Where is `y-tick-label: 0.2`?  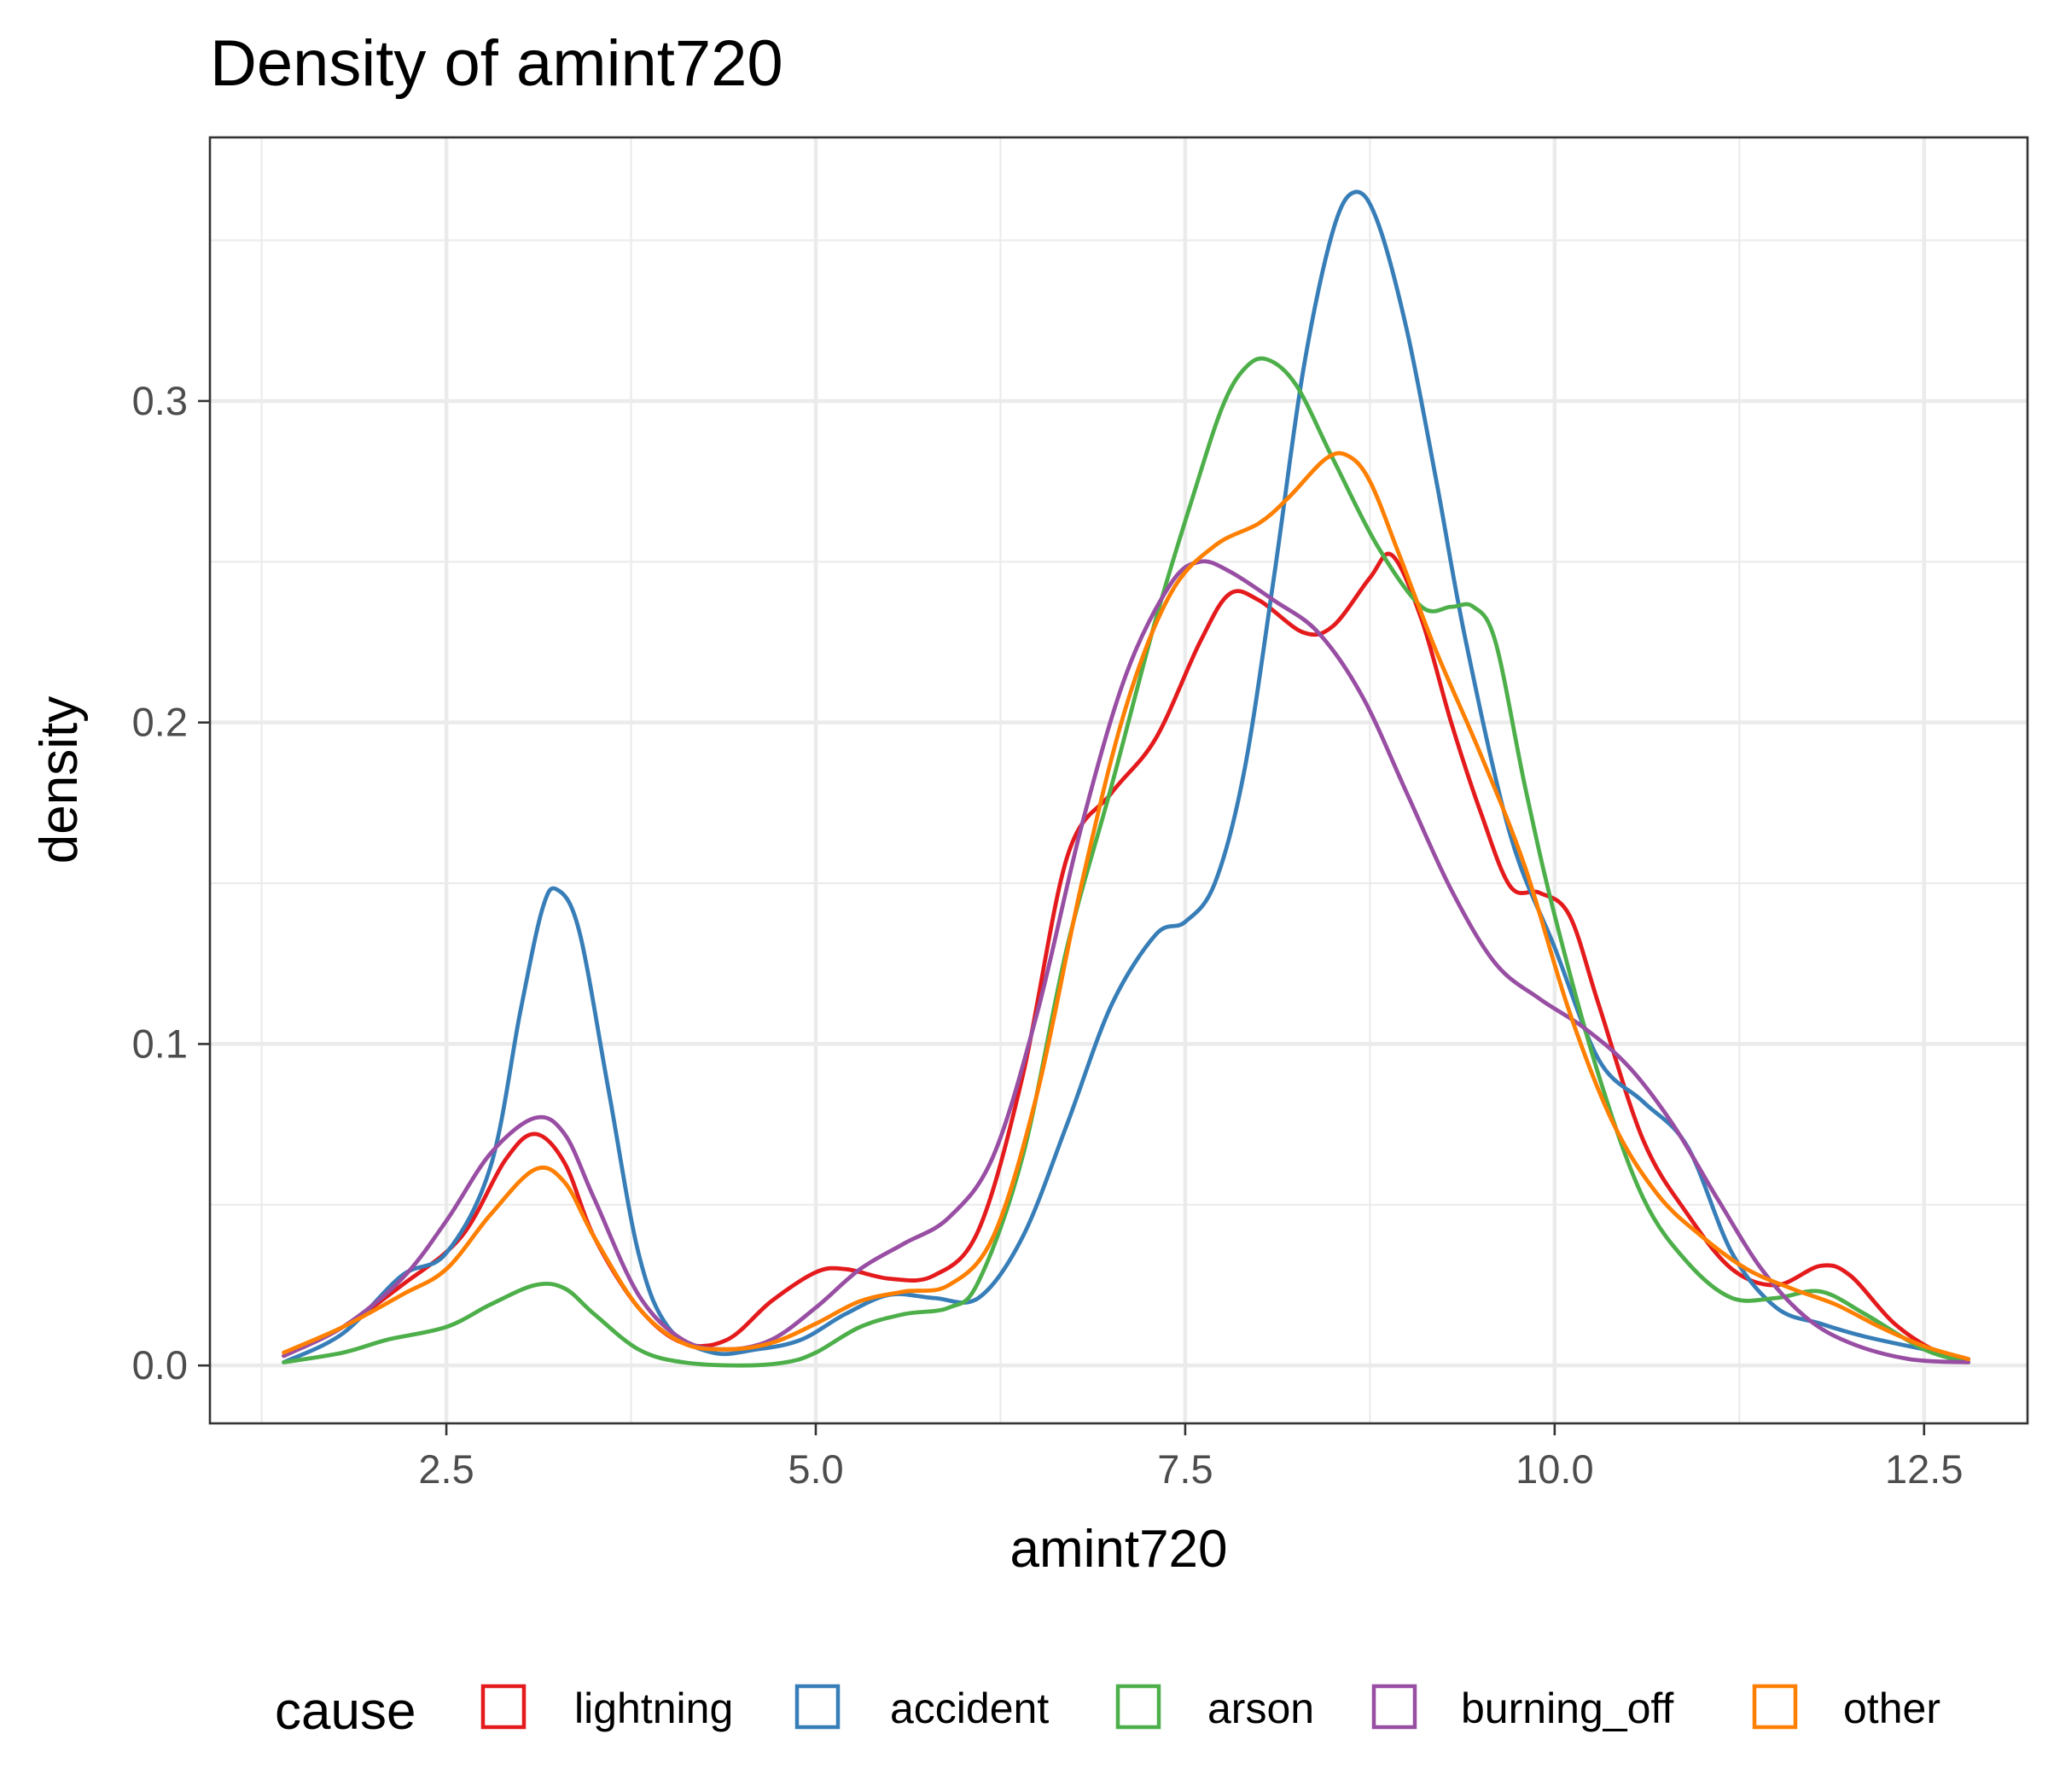 y-tick-label: 0.2 is located at coordinates (160, 722).